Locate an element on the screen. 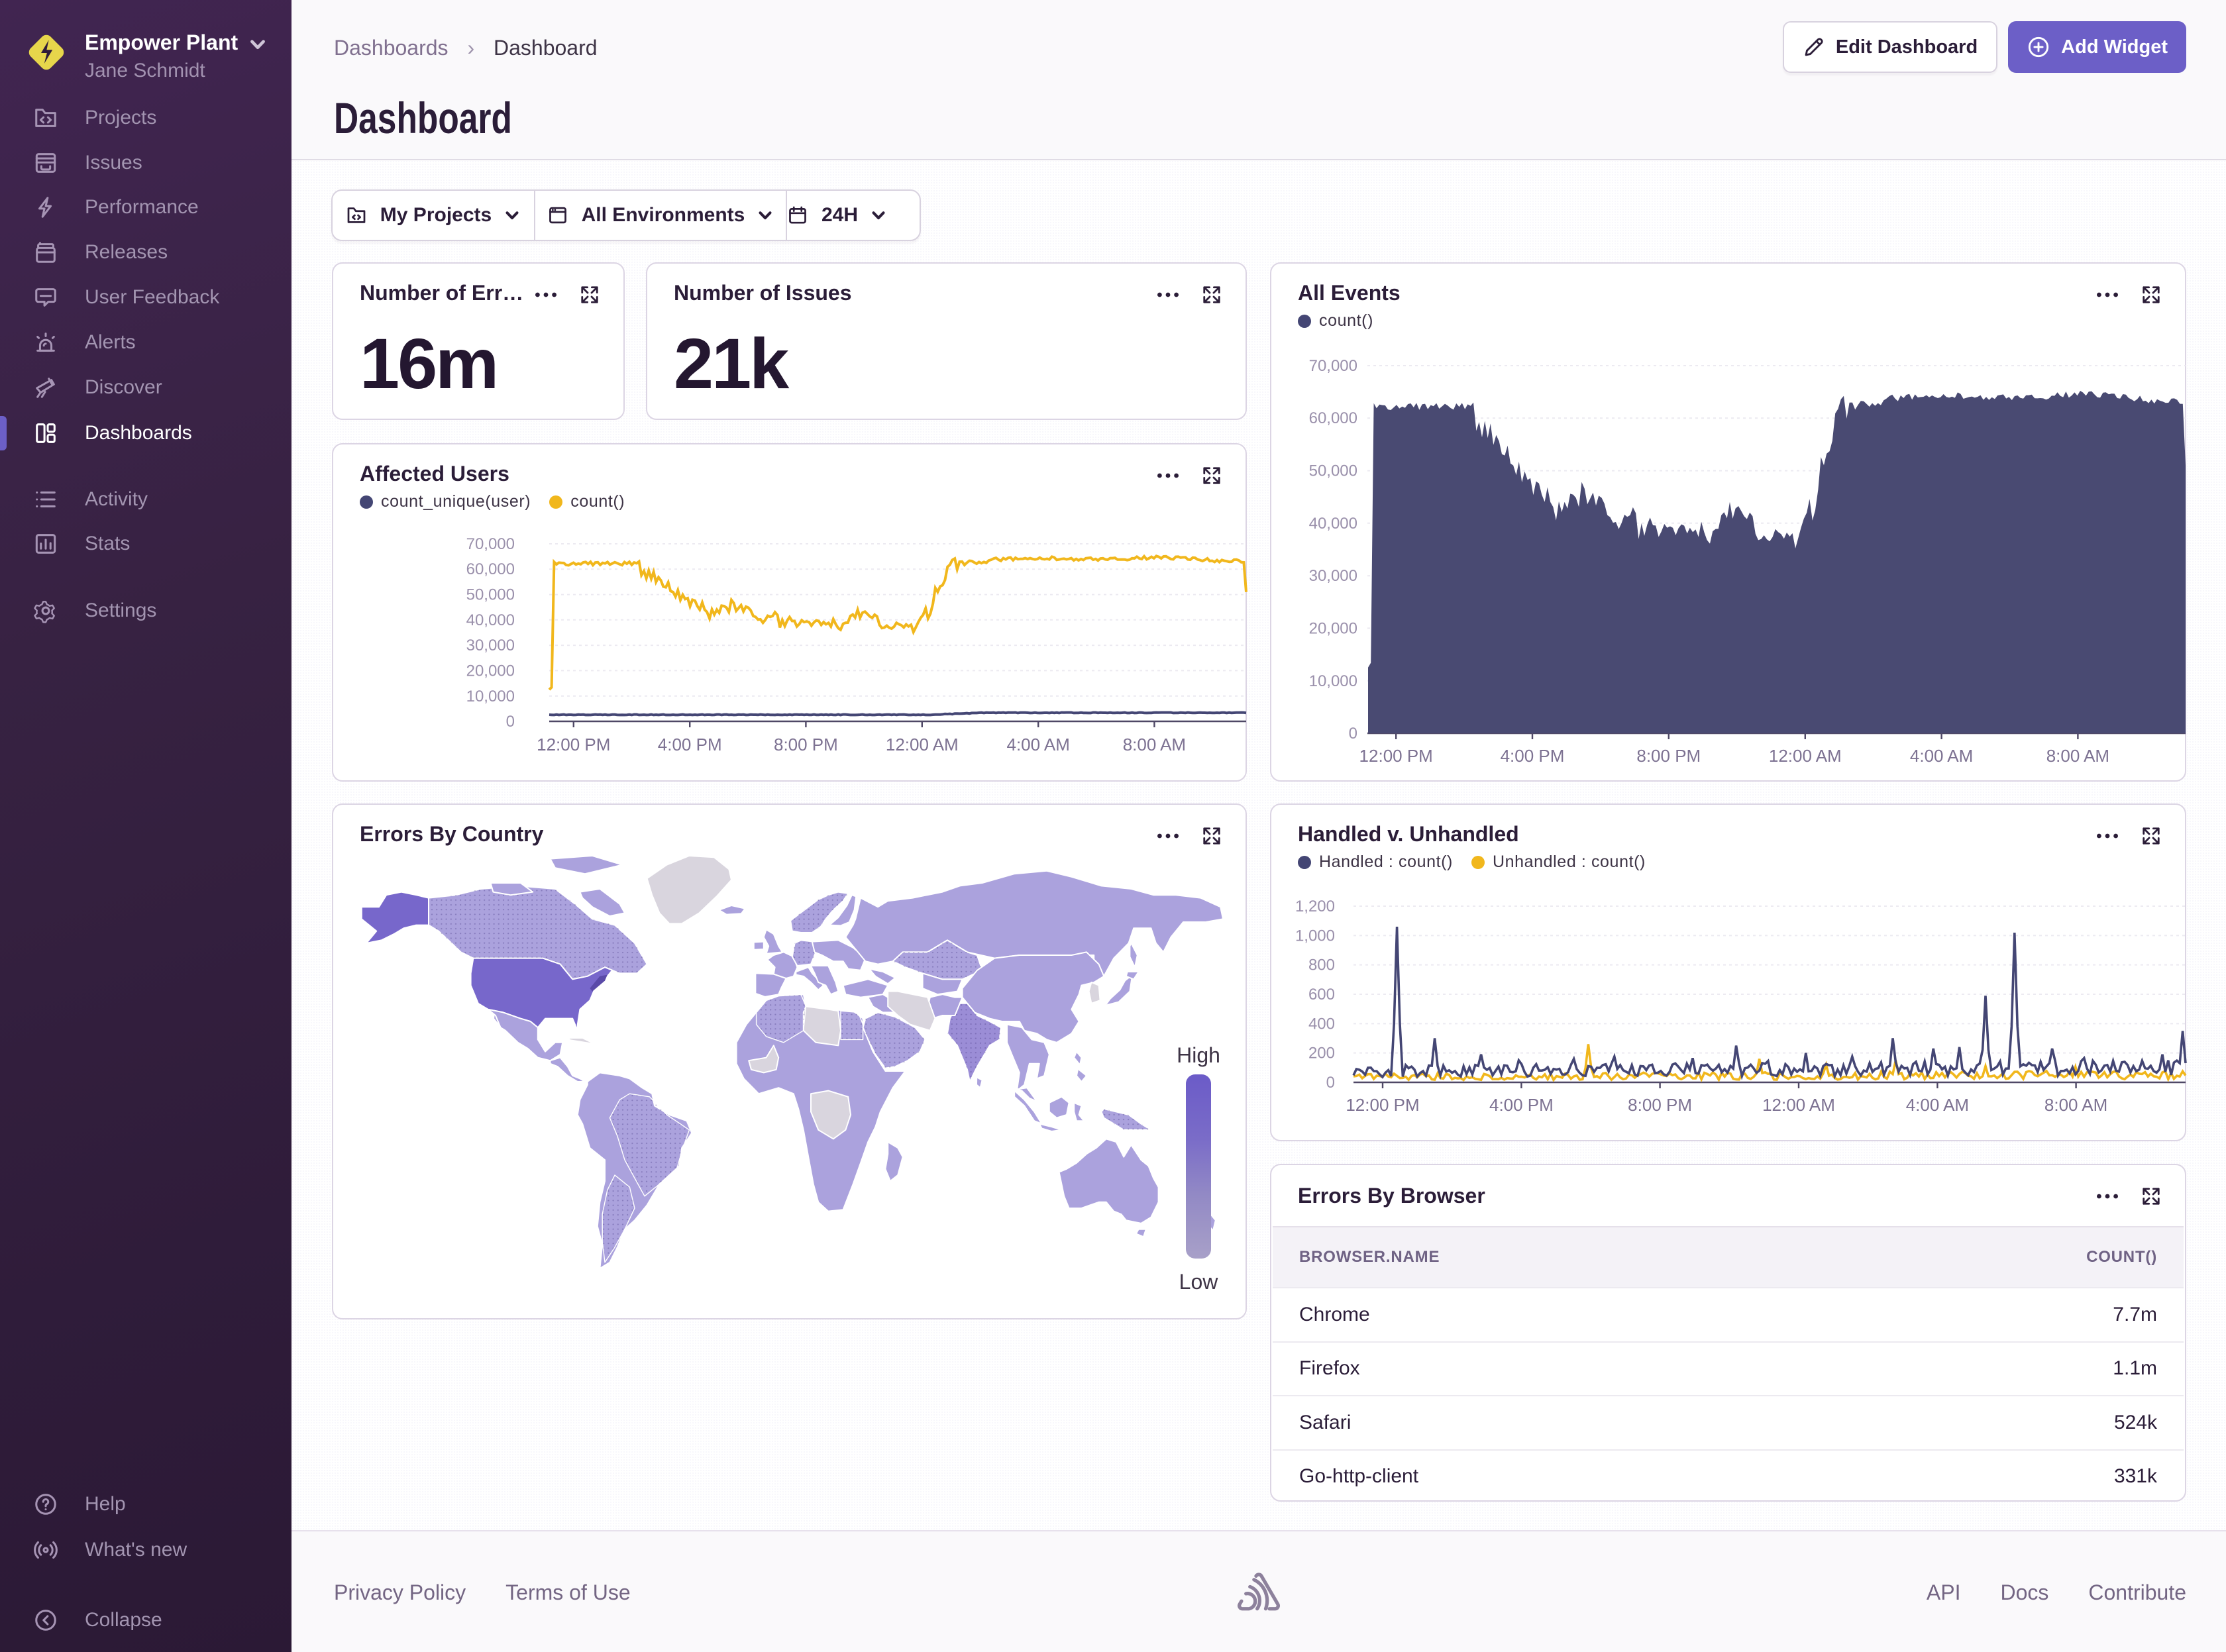 The height and width of the screenshot is (1652, 2226). svg-text: 800 is located at coordinates (1322, 965).